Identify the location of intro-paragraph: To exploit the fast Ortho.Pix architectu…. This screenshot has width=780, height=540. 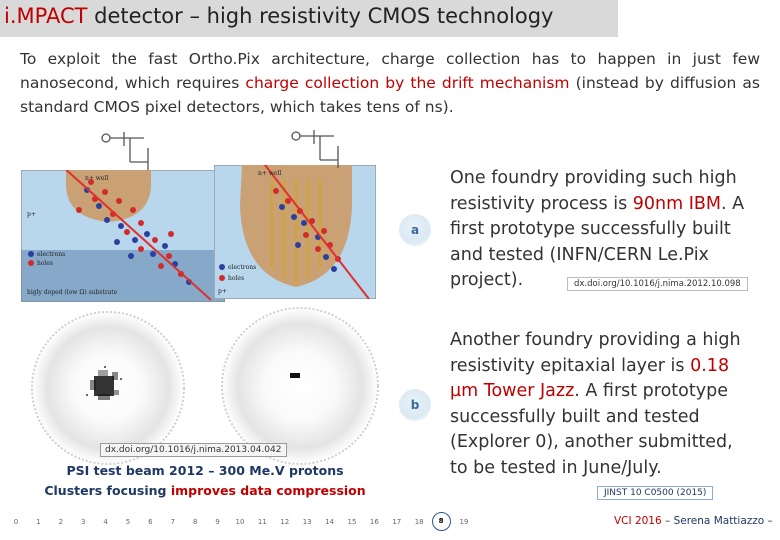
(390, 83).